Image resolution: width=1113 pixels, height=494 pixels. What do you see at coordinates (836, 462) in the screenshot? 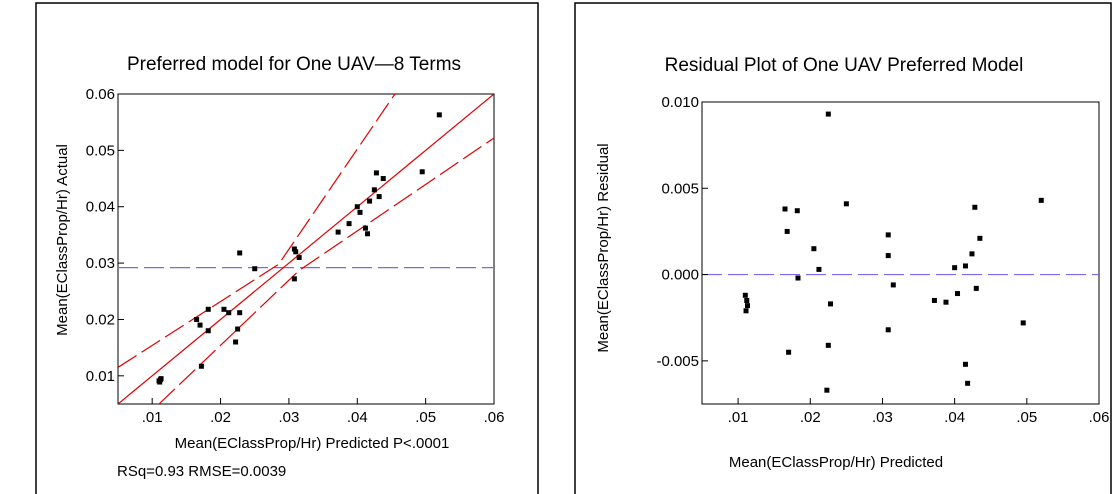
I see `x-axis-label: Mean(EClassProp/Hr) Predicted` at bounding box center [836, 462].